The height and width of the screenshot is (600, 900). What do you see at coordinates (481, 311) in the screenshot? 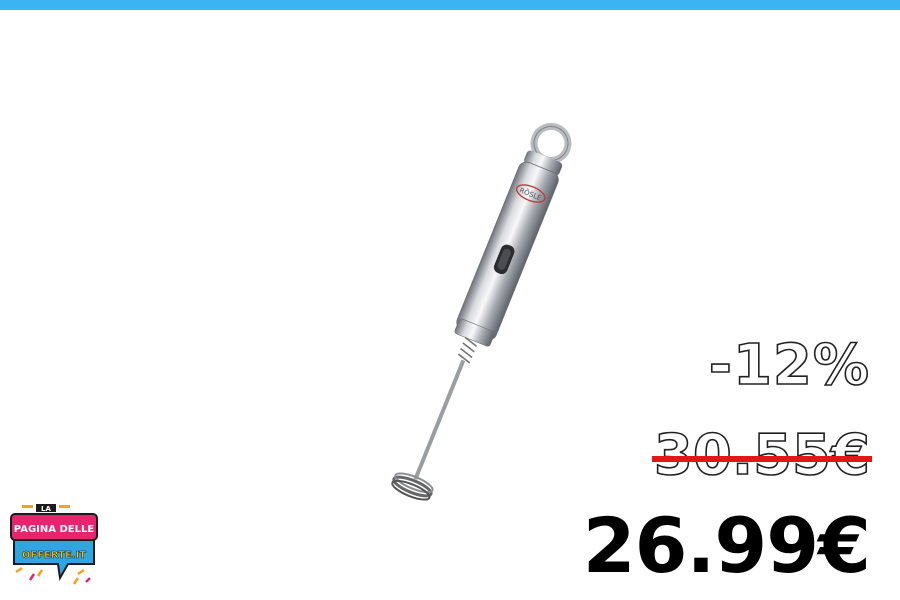
I see `milk-frother-image: RÖSLE` at bounding box center [481, 311].